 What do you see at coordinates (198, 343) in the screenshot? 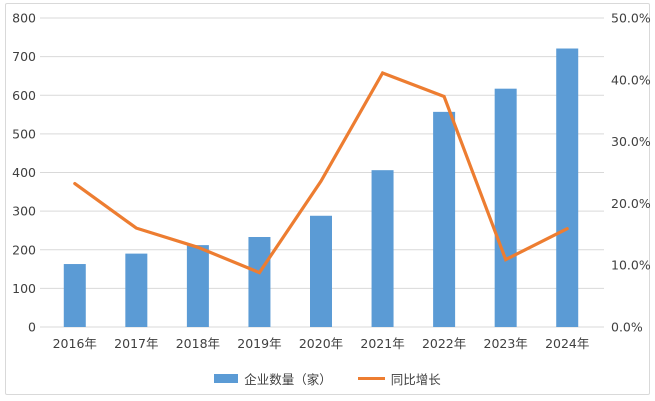
I see `x-axis-tick: 2018年` at bounding box center [198, 343].